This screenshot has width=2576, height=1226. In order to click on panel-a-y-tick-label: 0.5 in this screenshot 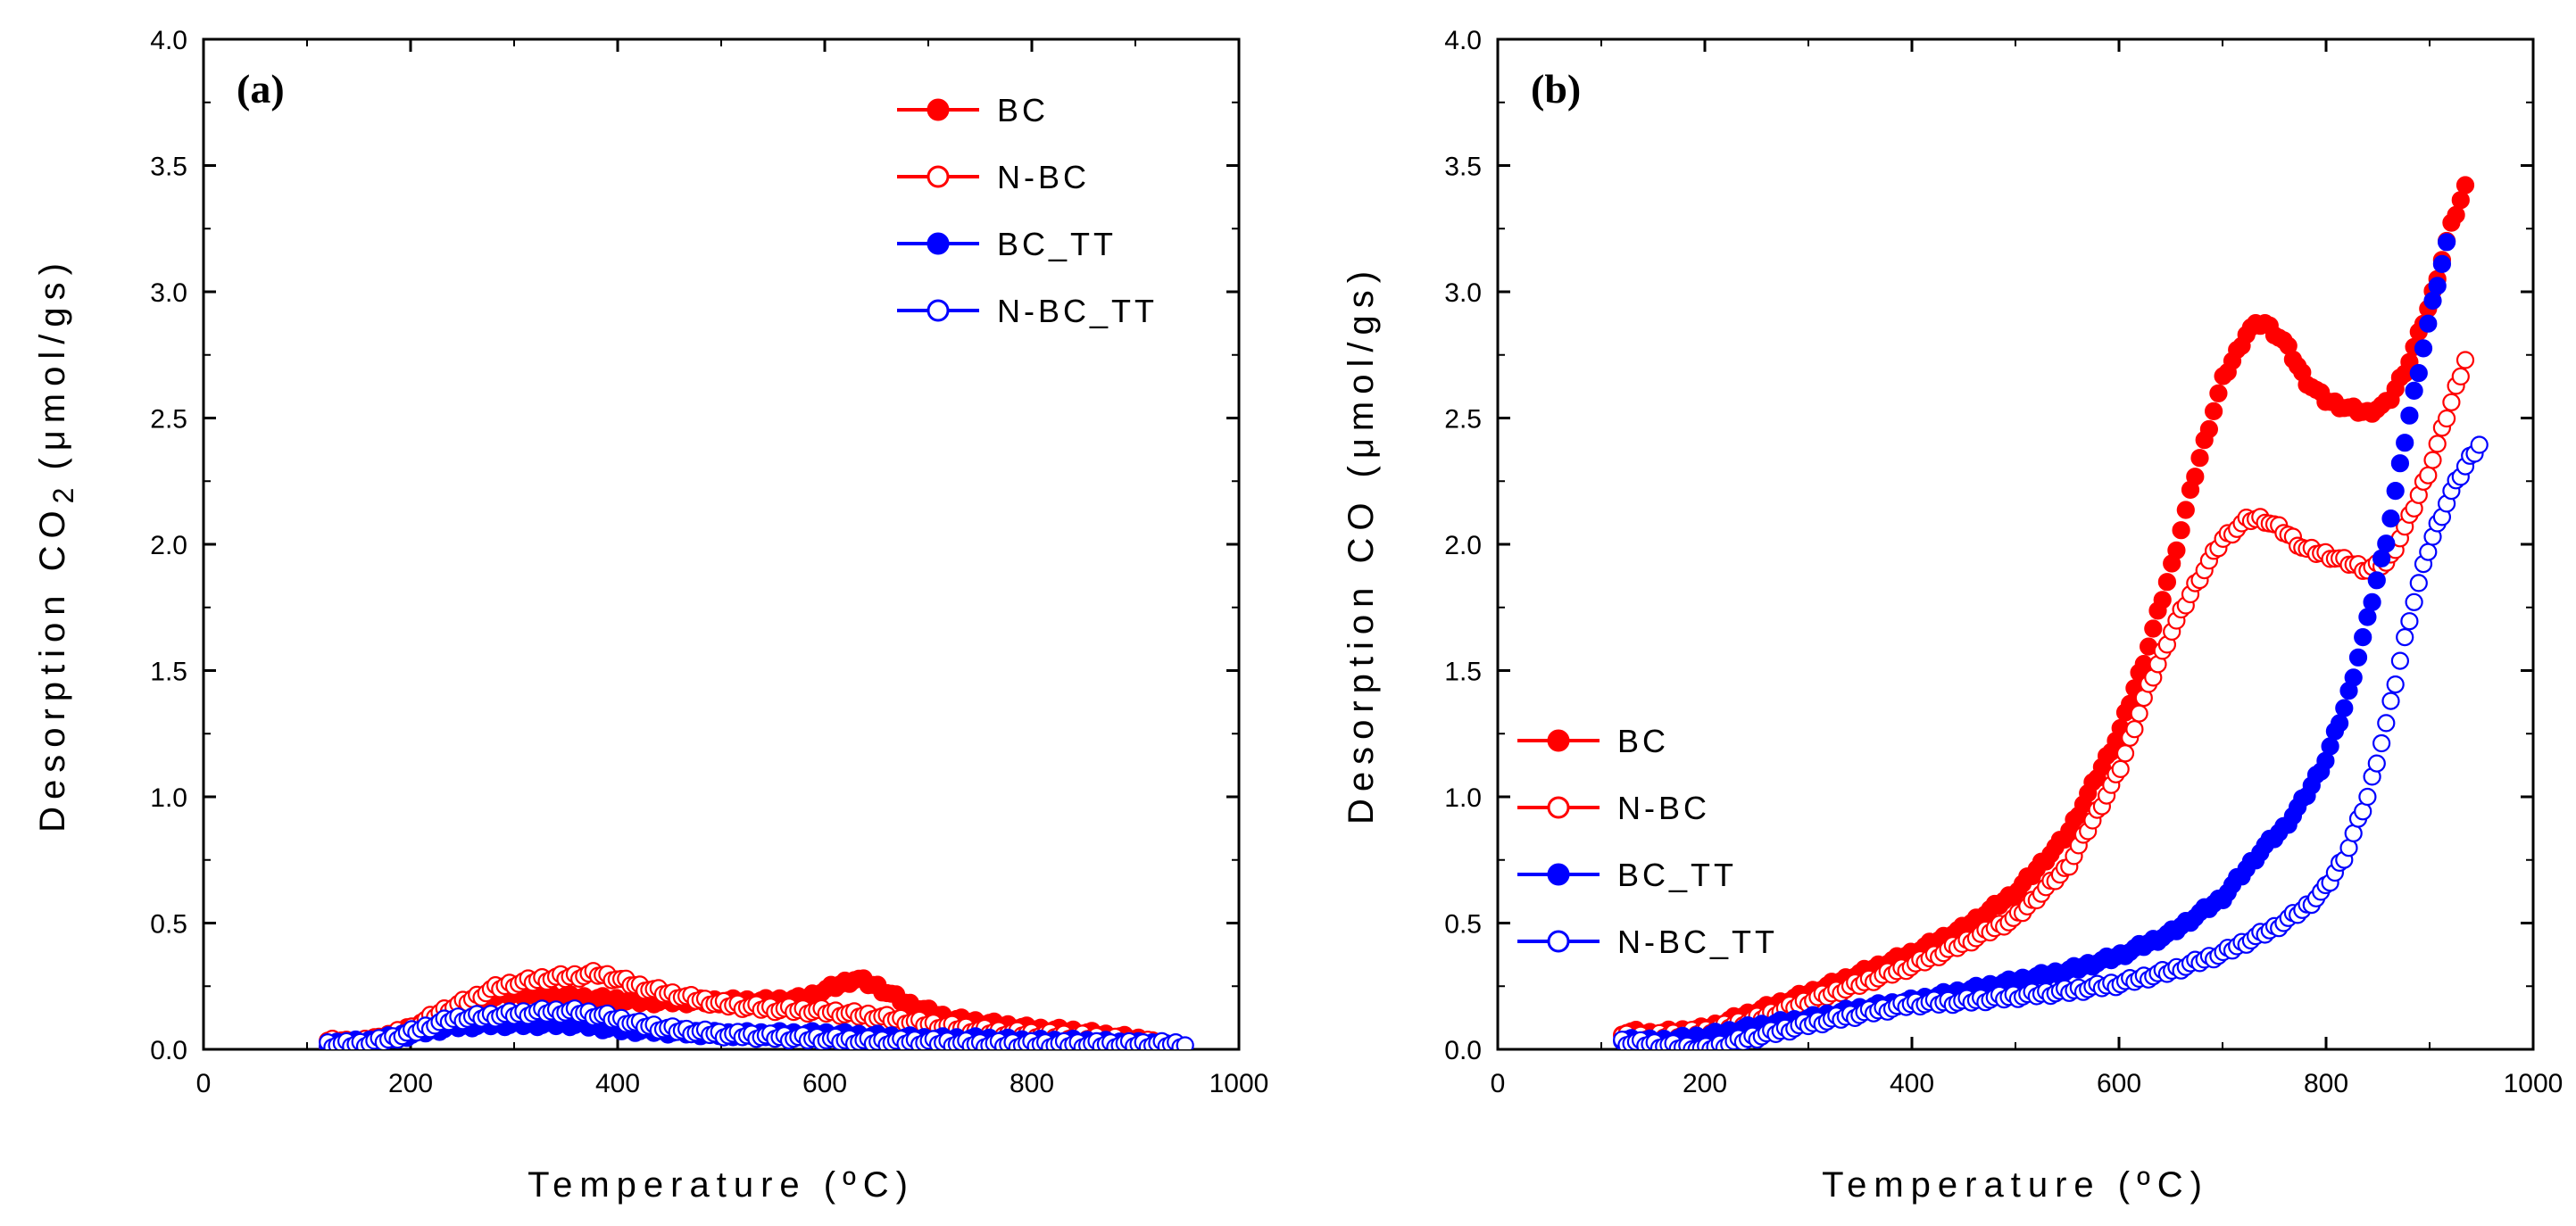, I will do `click(168, 925)`.